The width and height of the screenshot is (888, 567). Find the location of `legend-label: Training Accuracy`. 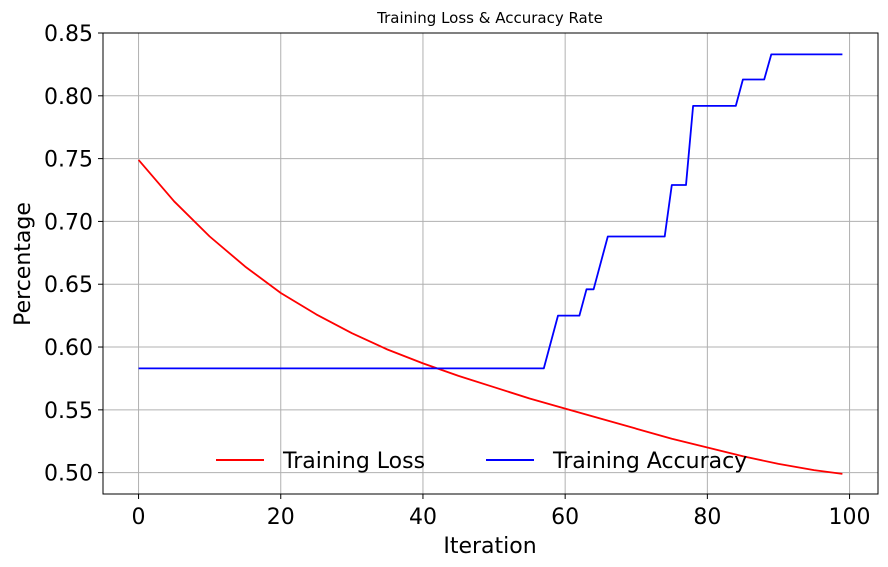

legend-label: Training Accuracy is located at coordinates (649, 461).